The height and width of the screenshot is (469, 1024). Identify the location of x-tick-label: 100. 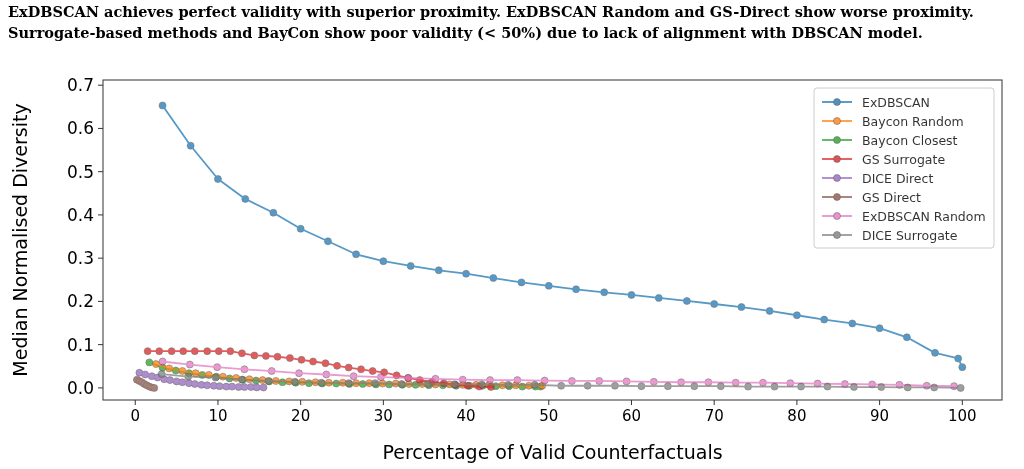
(962, 416).